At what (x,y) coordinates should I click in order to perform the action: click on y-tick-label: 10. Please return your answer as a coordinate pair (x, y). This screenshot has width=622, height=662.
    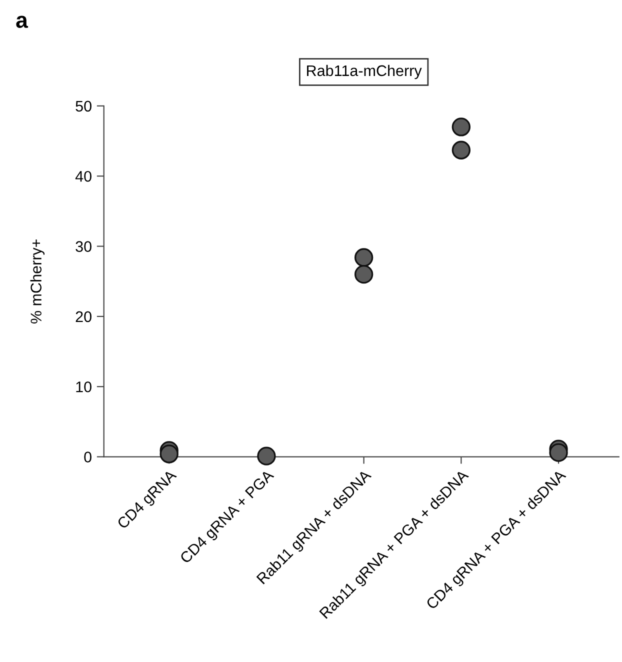
    Looking at the image, I should click on (84, 386).